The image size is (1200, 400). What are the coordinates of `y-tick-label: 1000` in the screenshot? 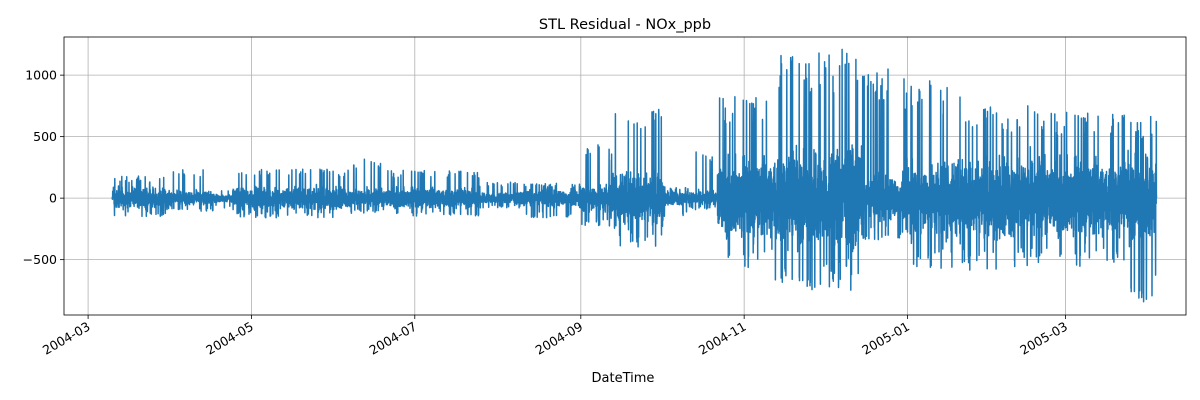 It's located at (41, 75).